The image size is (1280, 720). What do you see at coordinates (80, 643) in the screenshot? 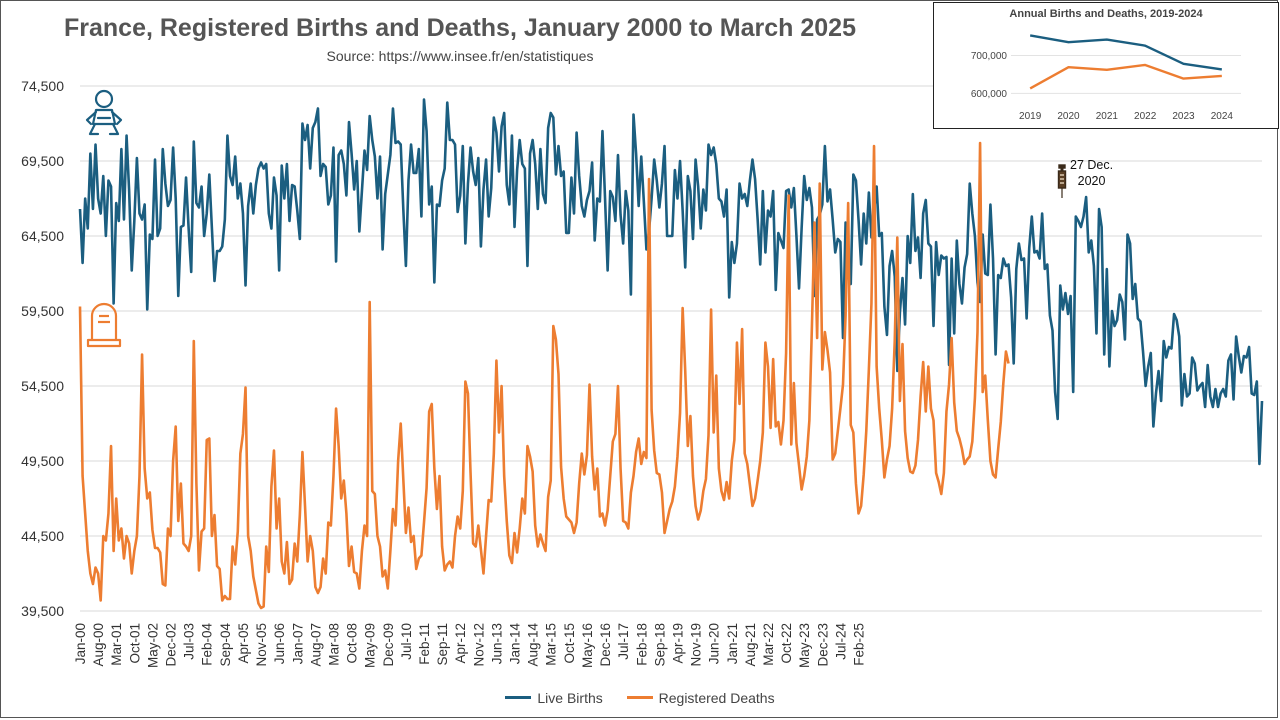
I see `x-tick-label: Jan-00` at bounding box center [80, 643].